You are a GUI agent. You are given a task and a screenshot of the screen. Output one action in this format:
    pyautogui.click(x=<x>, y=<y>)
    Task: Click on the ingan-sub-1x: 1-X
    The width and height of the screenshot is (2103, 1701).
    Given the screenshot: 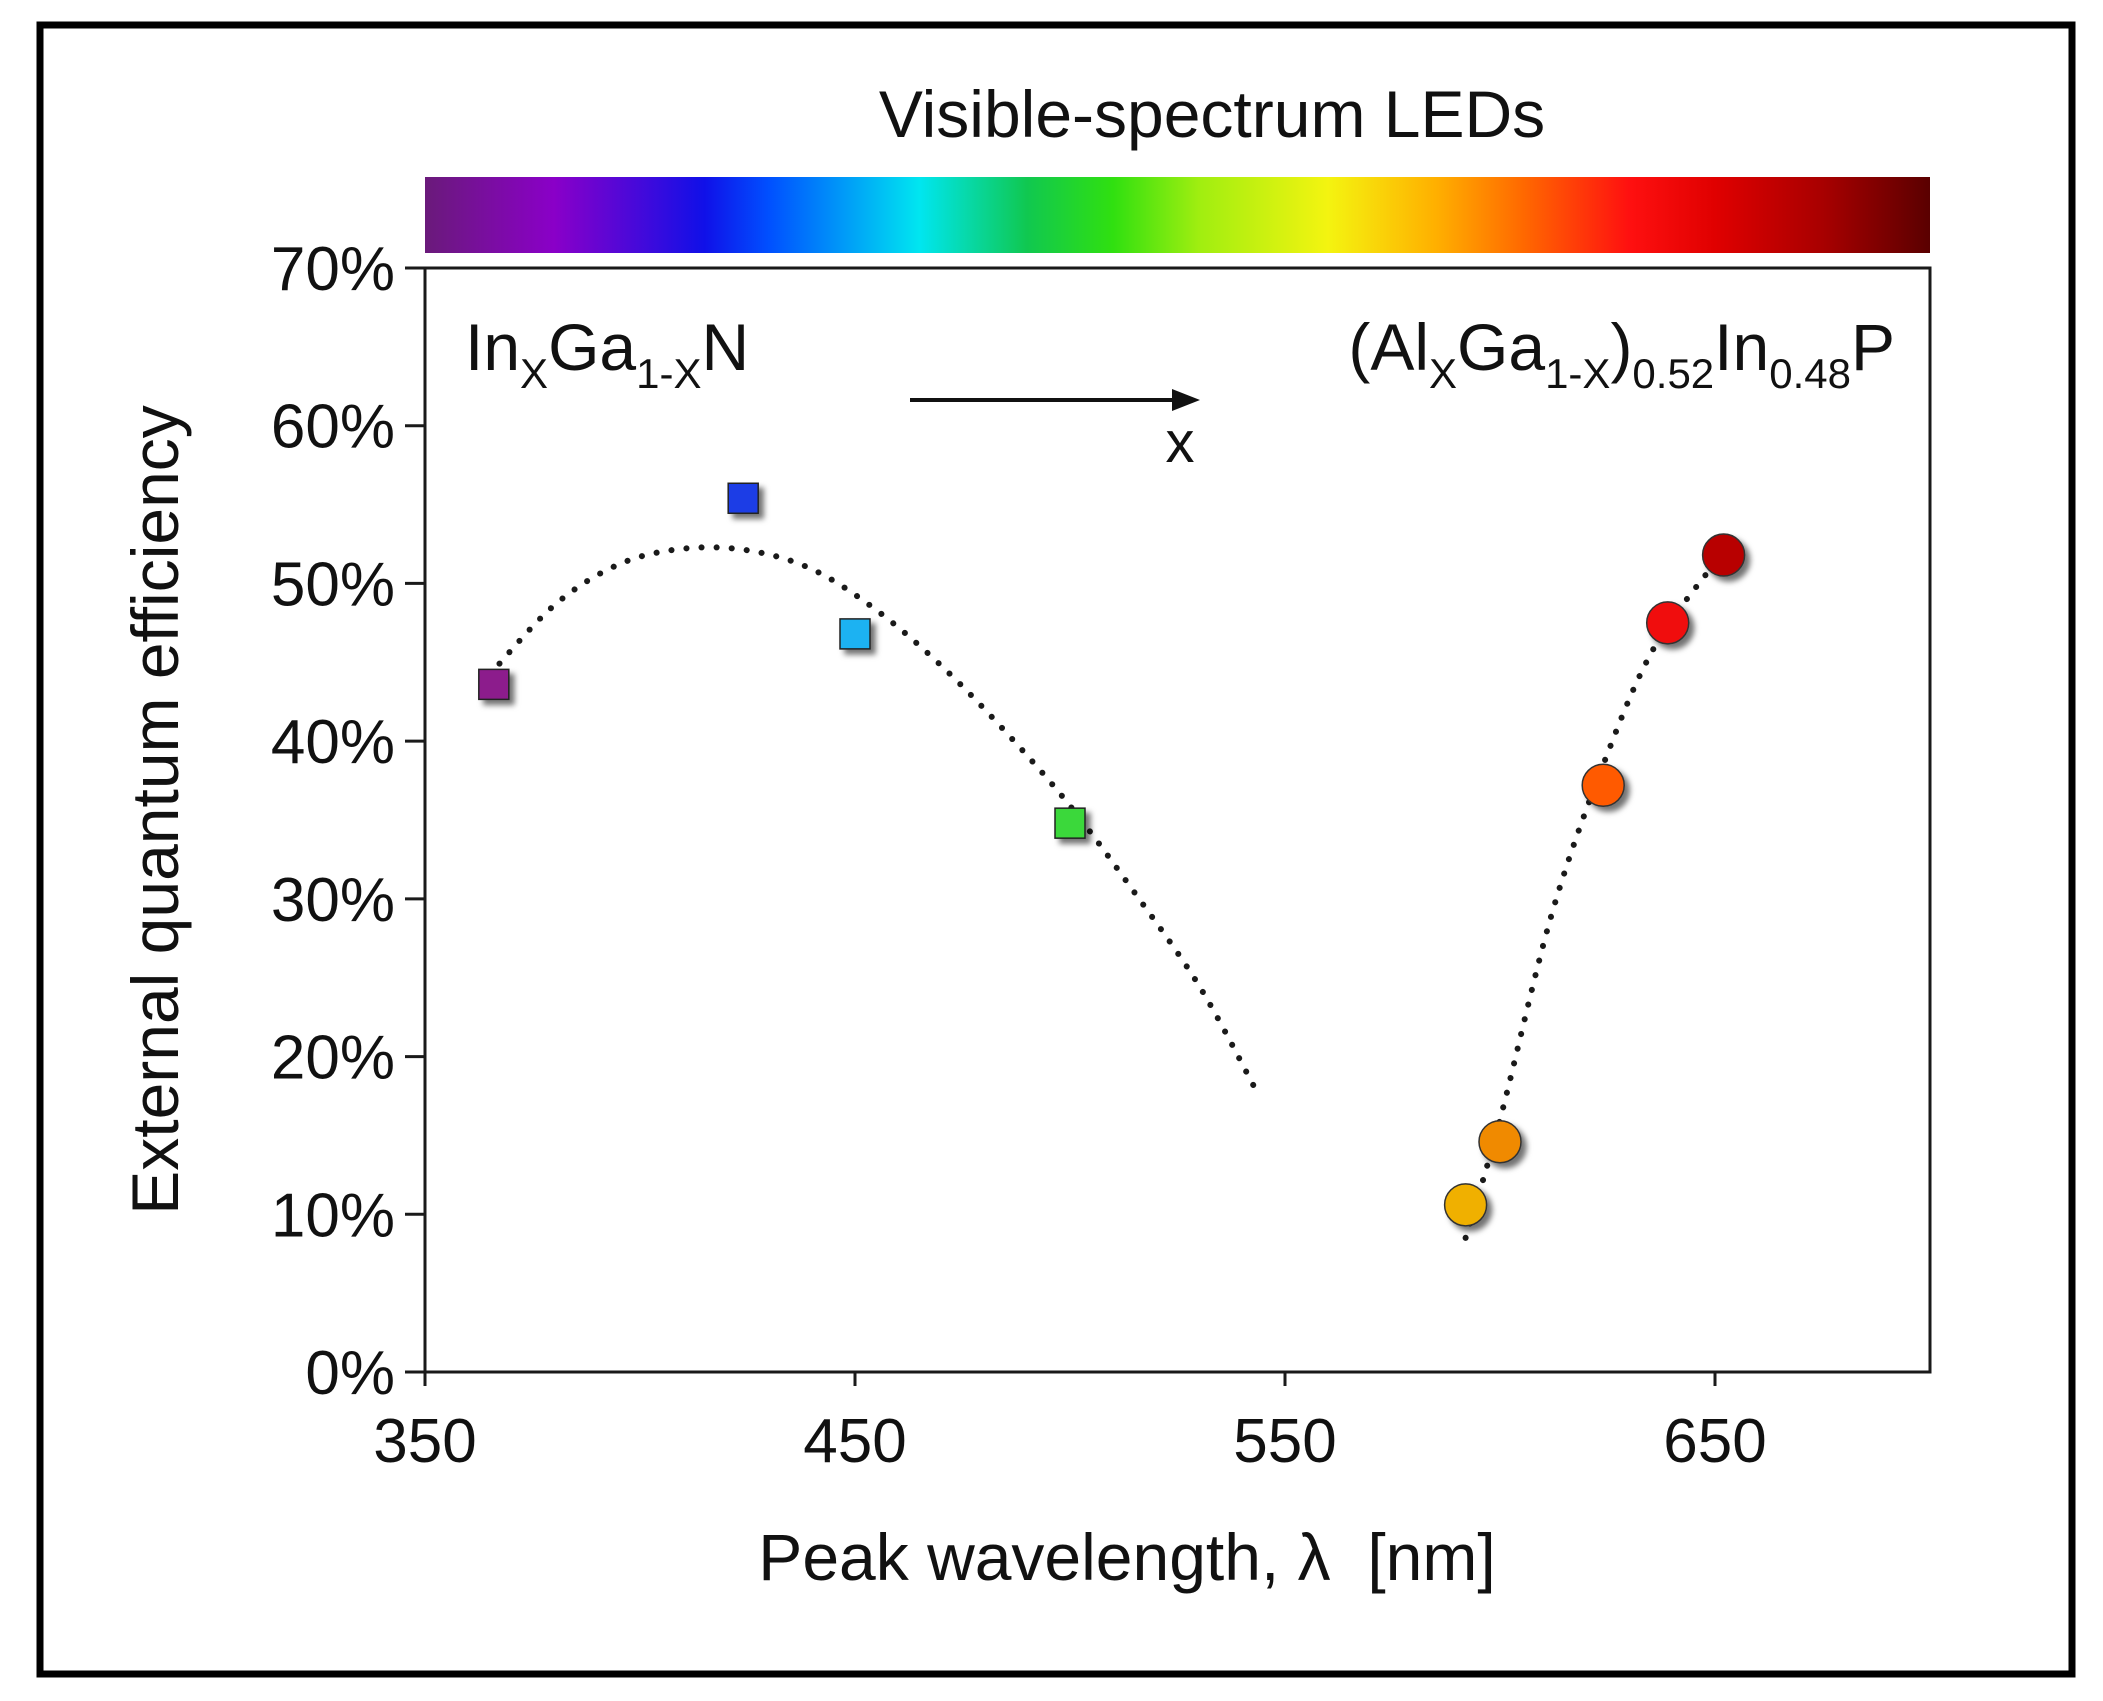 What is the action you would take?
    pyautogui.click(x=668, y=373)
    